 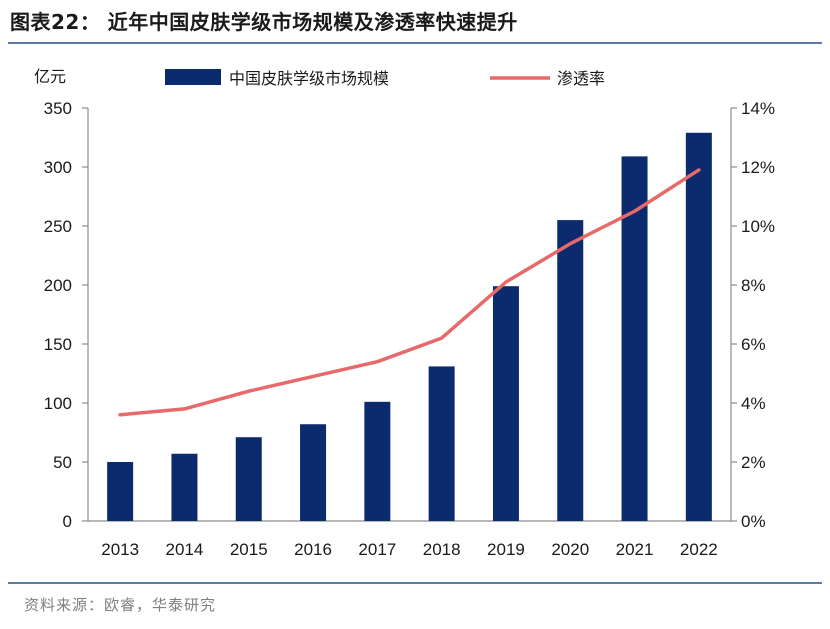 I want to click on x-tick-label: 2017, so click(x=377, y=549).